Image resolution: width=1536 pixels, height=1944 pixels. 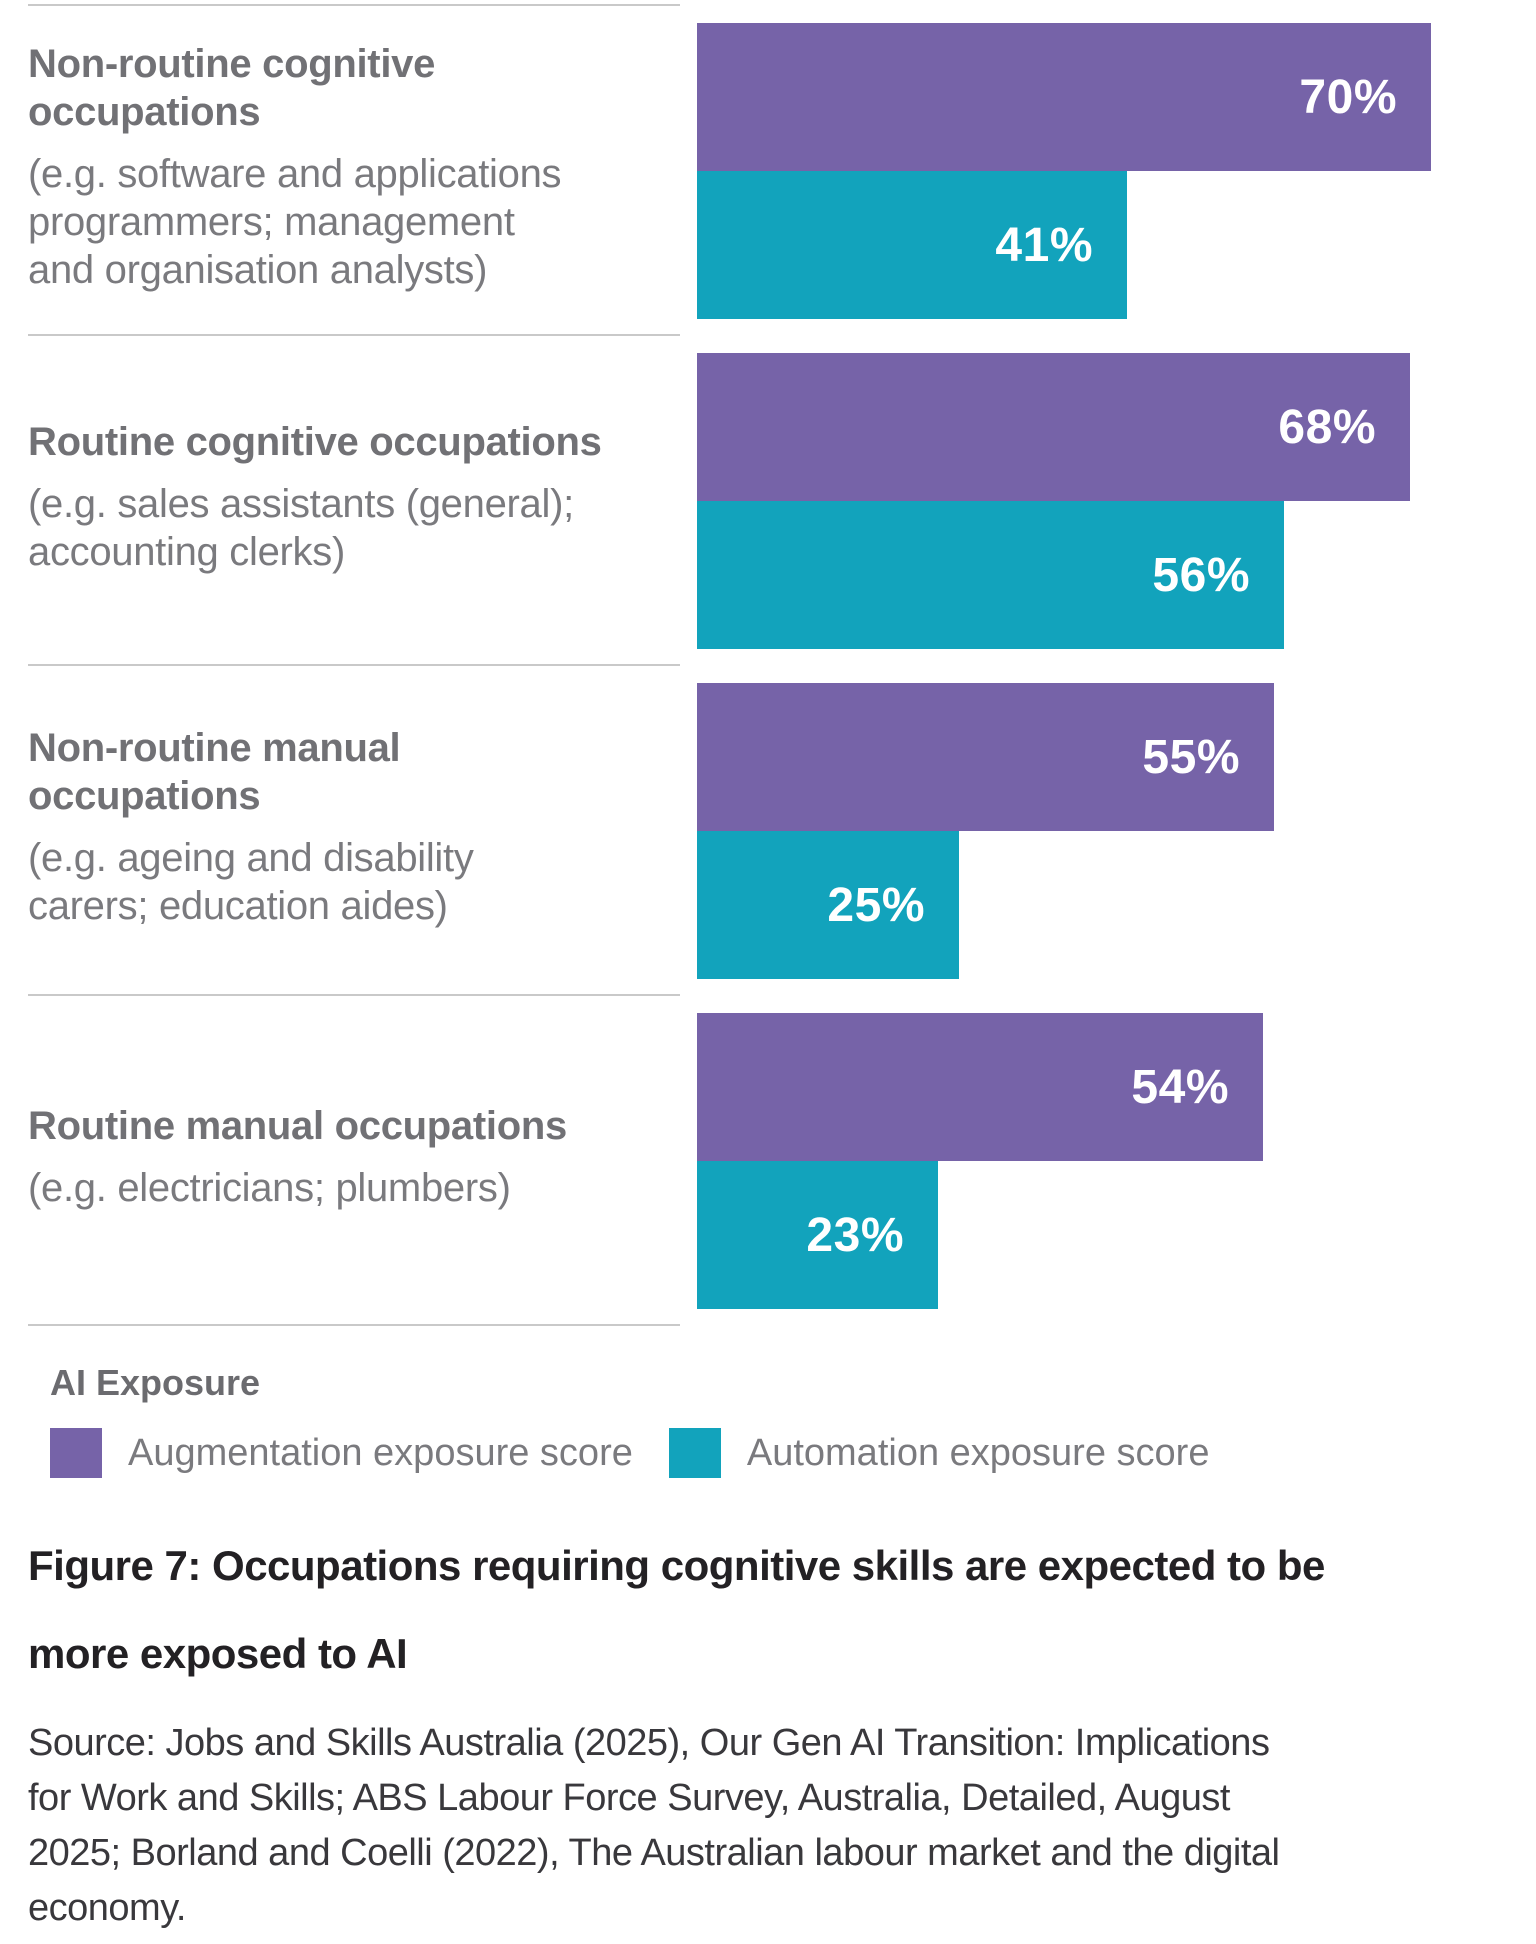 I want to click on augmentation-value-label: 55%, so click(x=1191, y=757).